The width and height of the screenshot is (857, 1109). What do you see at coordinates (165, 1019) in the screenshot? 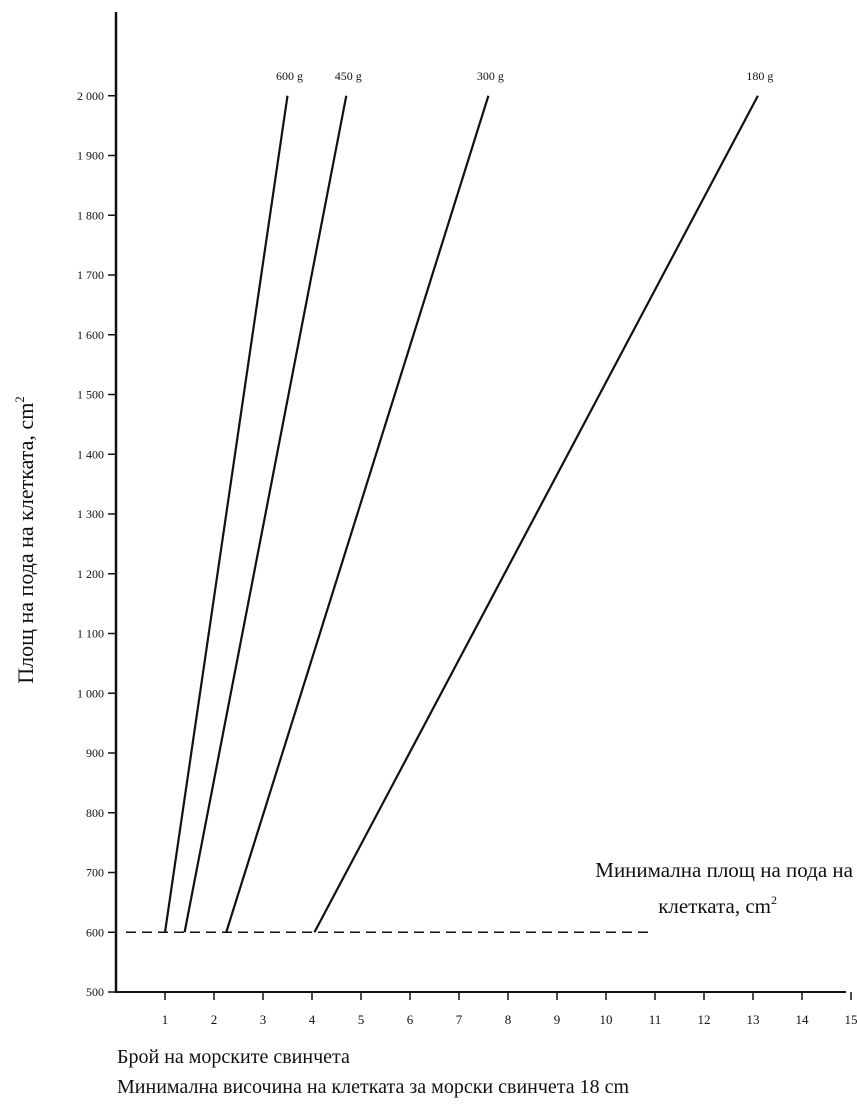
I see `x-tick-label-0: 1` at bounding box center [165, 1019].